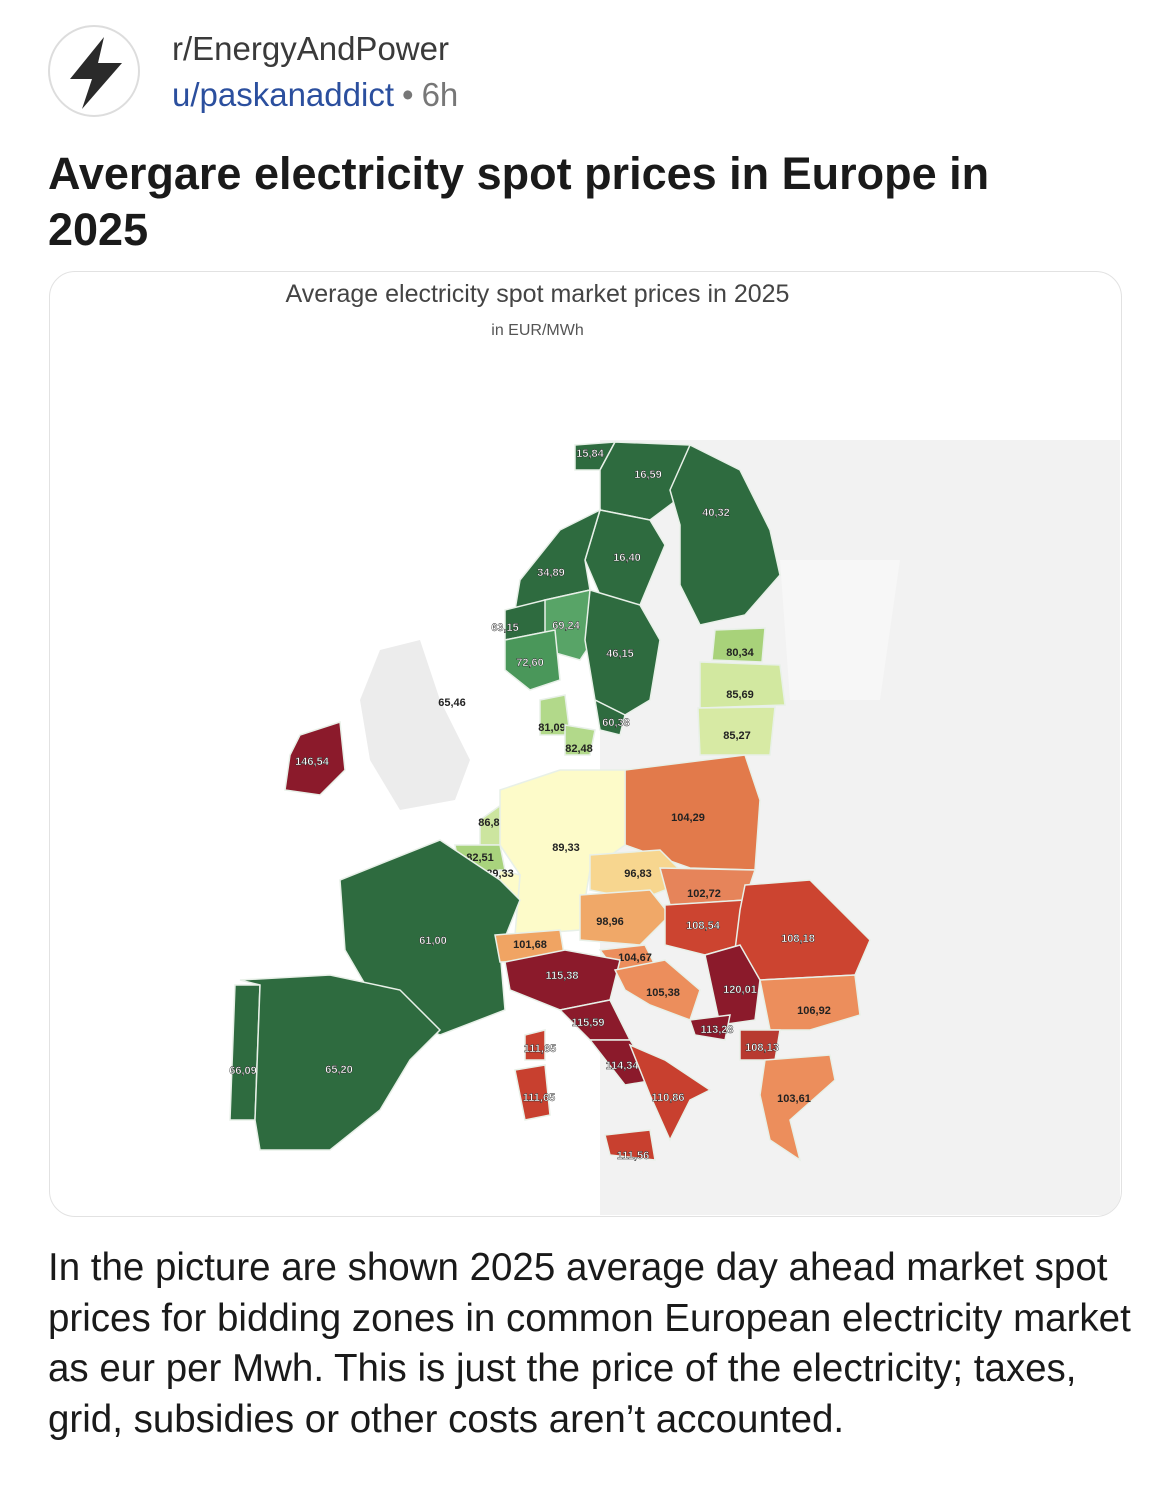  I want to click on zone-price-label: 89,33, so click(566, 848).